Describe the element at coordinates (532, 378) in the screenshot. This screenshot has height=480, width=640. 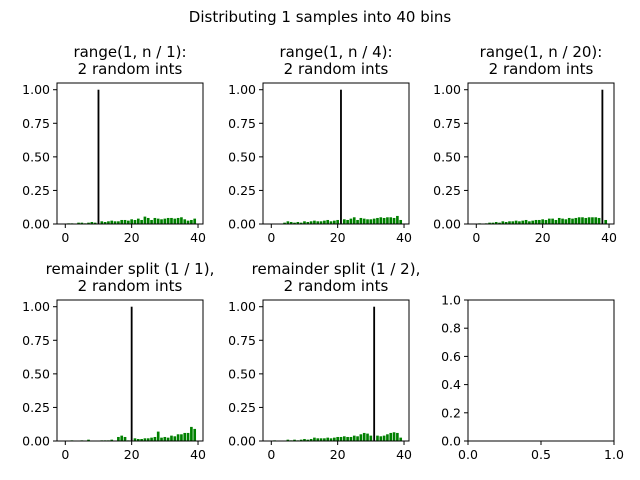
I see `subplot-6: 0.0 0.5 1.0 0.0 0.2 0.4 0.6 0.8 1.0` at that location.